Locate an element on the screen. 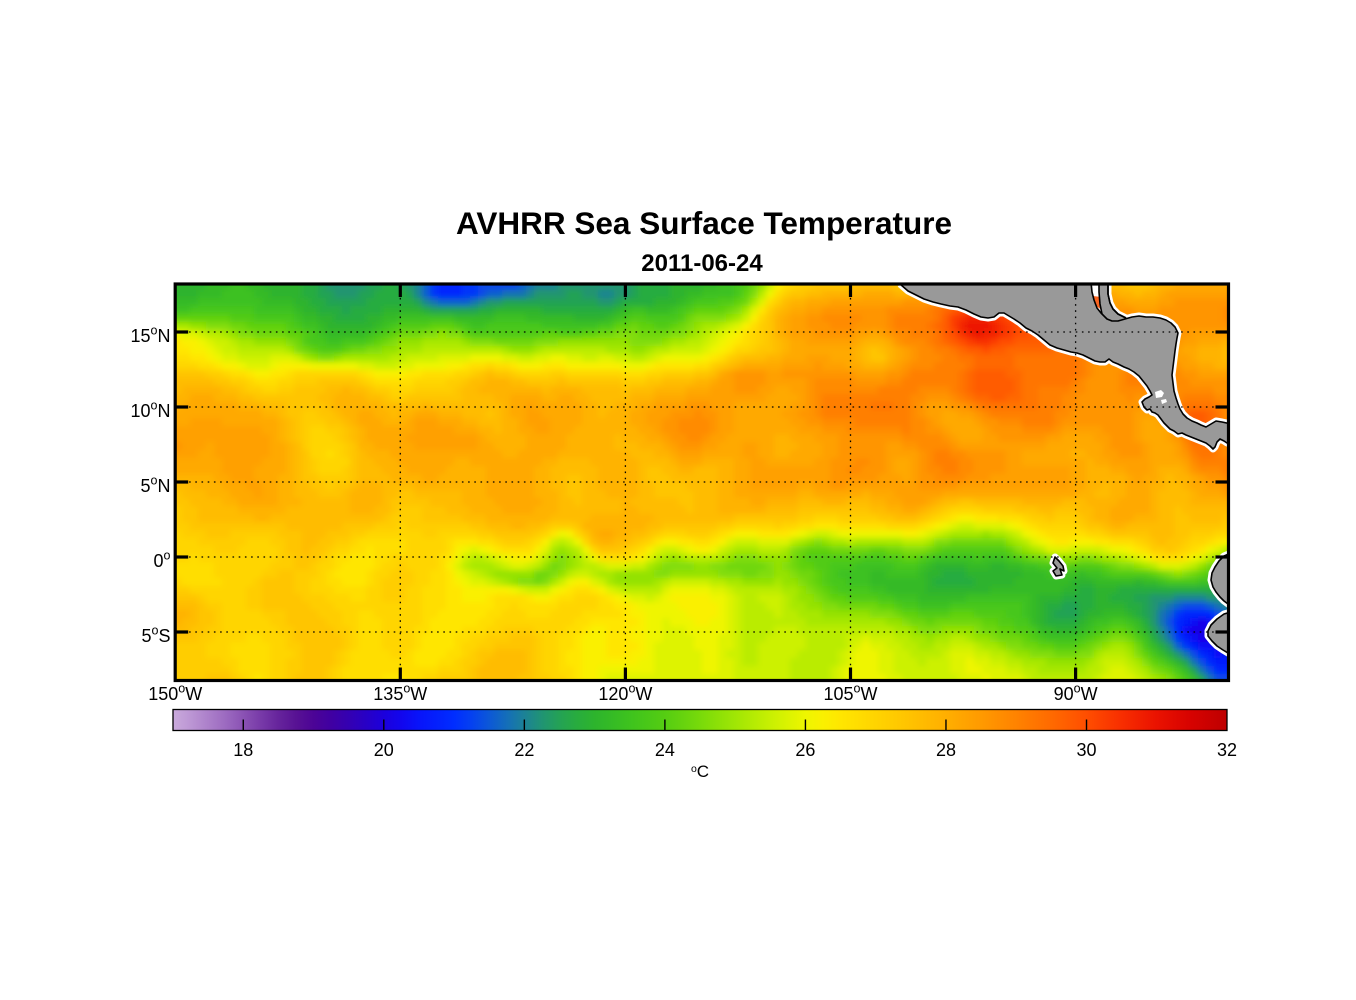 Image resolution: width=1356 pixels, height=1000 pixels. svg-text: 5oN is located at coordinates (156, 485).